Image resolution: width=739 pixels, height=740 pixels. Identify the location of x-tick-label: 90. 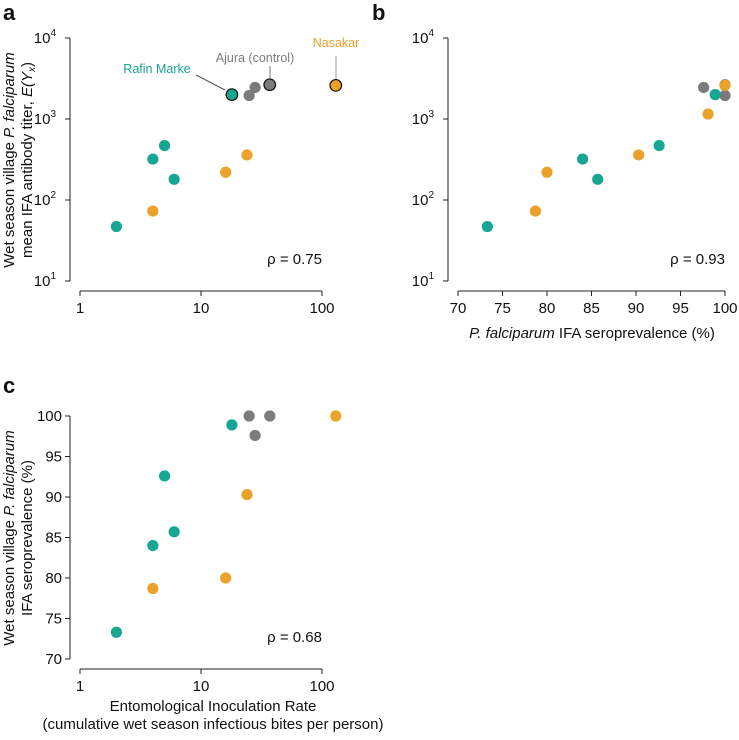
(636, 308).